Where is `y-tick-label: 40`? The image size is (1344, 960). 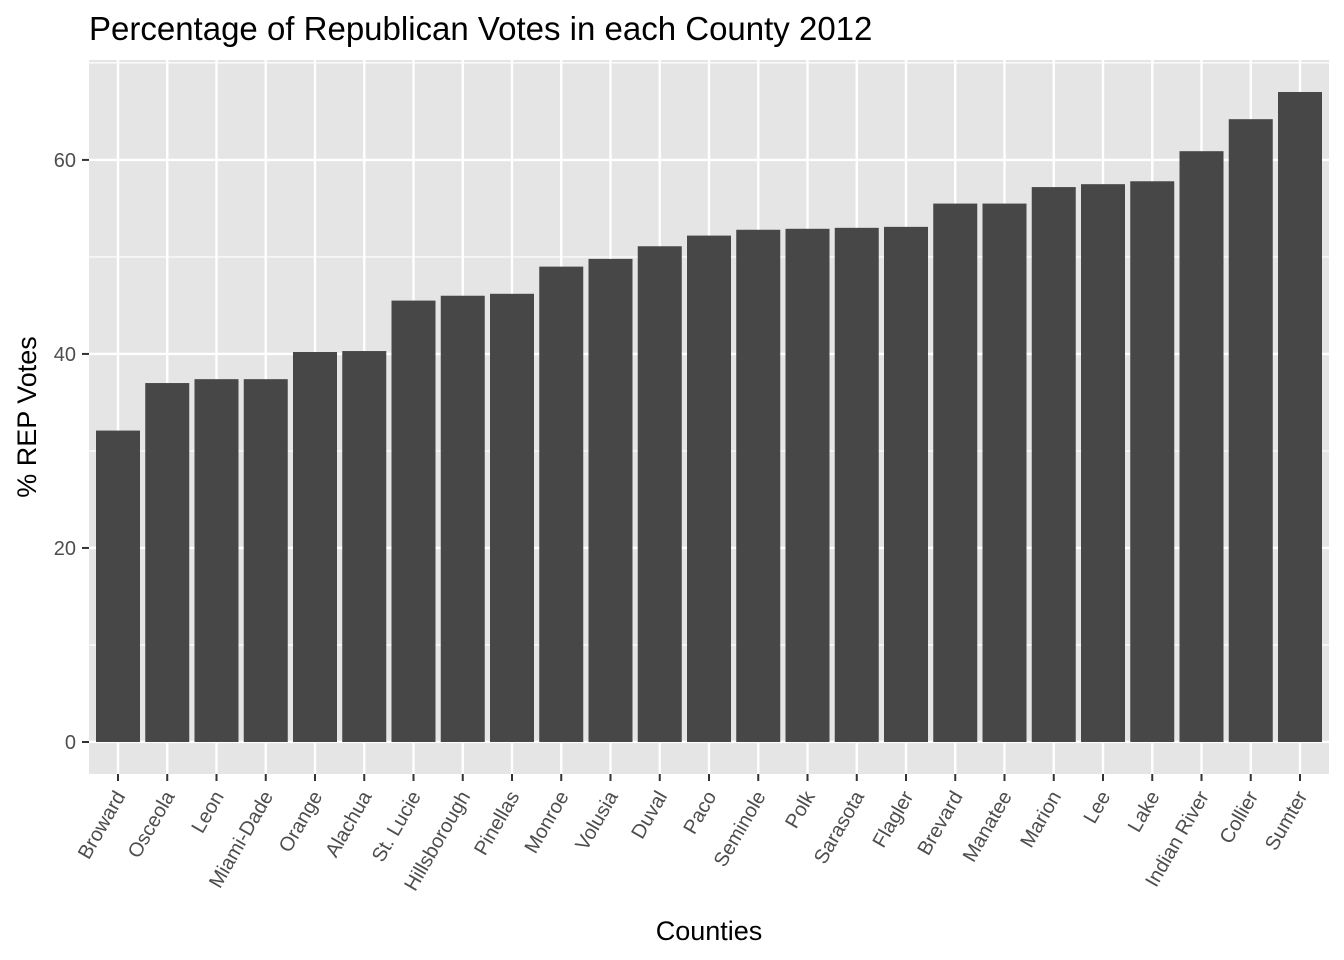
y-tick-label: 40 is located at coordinates (65, 355).